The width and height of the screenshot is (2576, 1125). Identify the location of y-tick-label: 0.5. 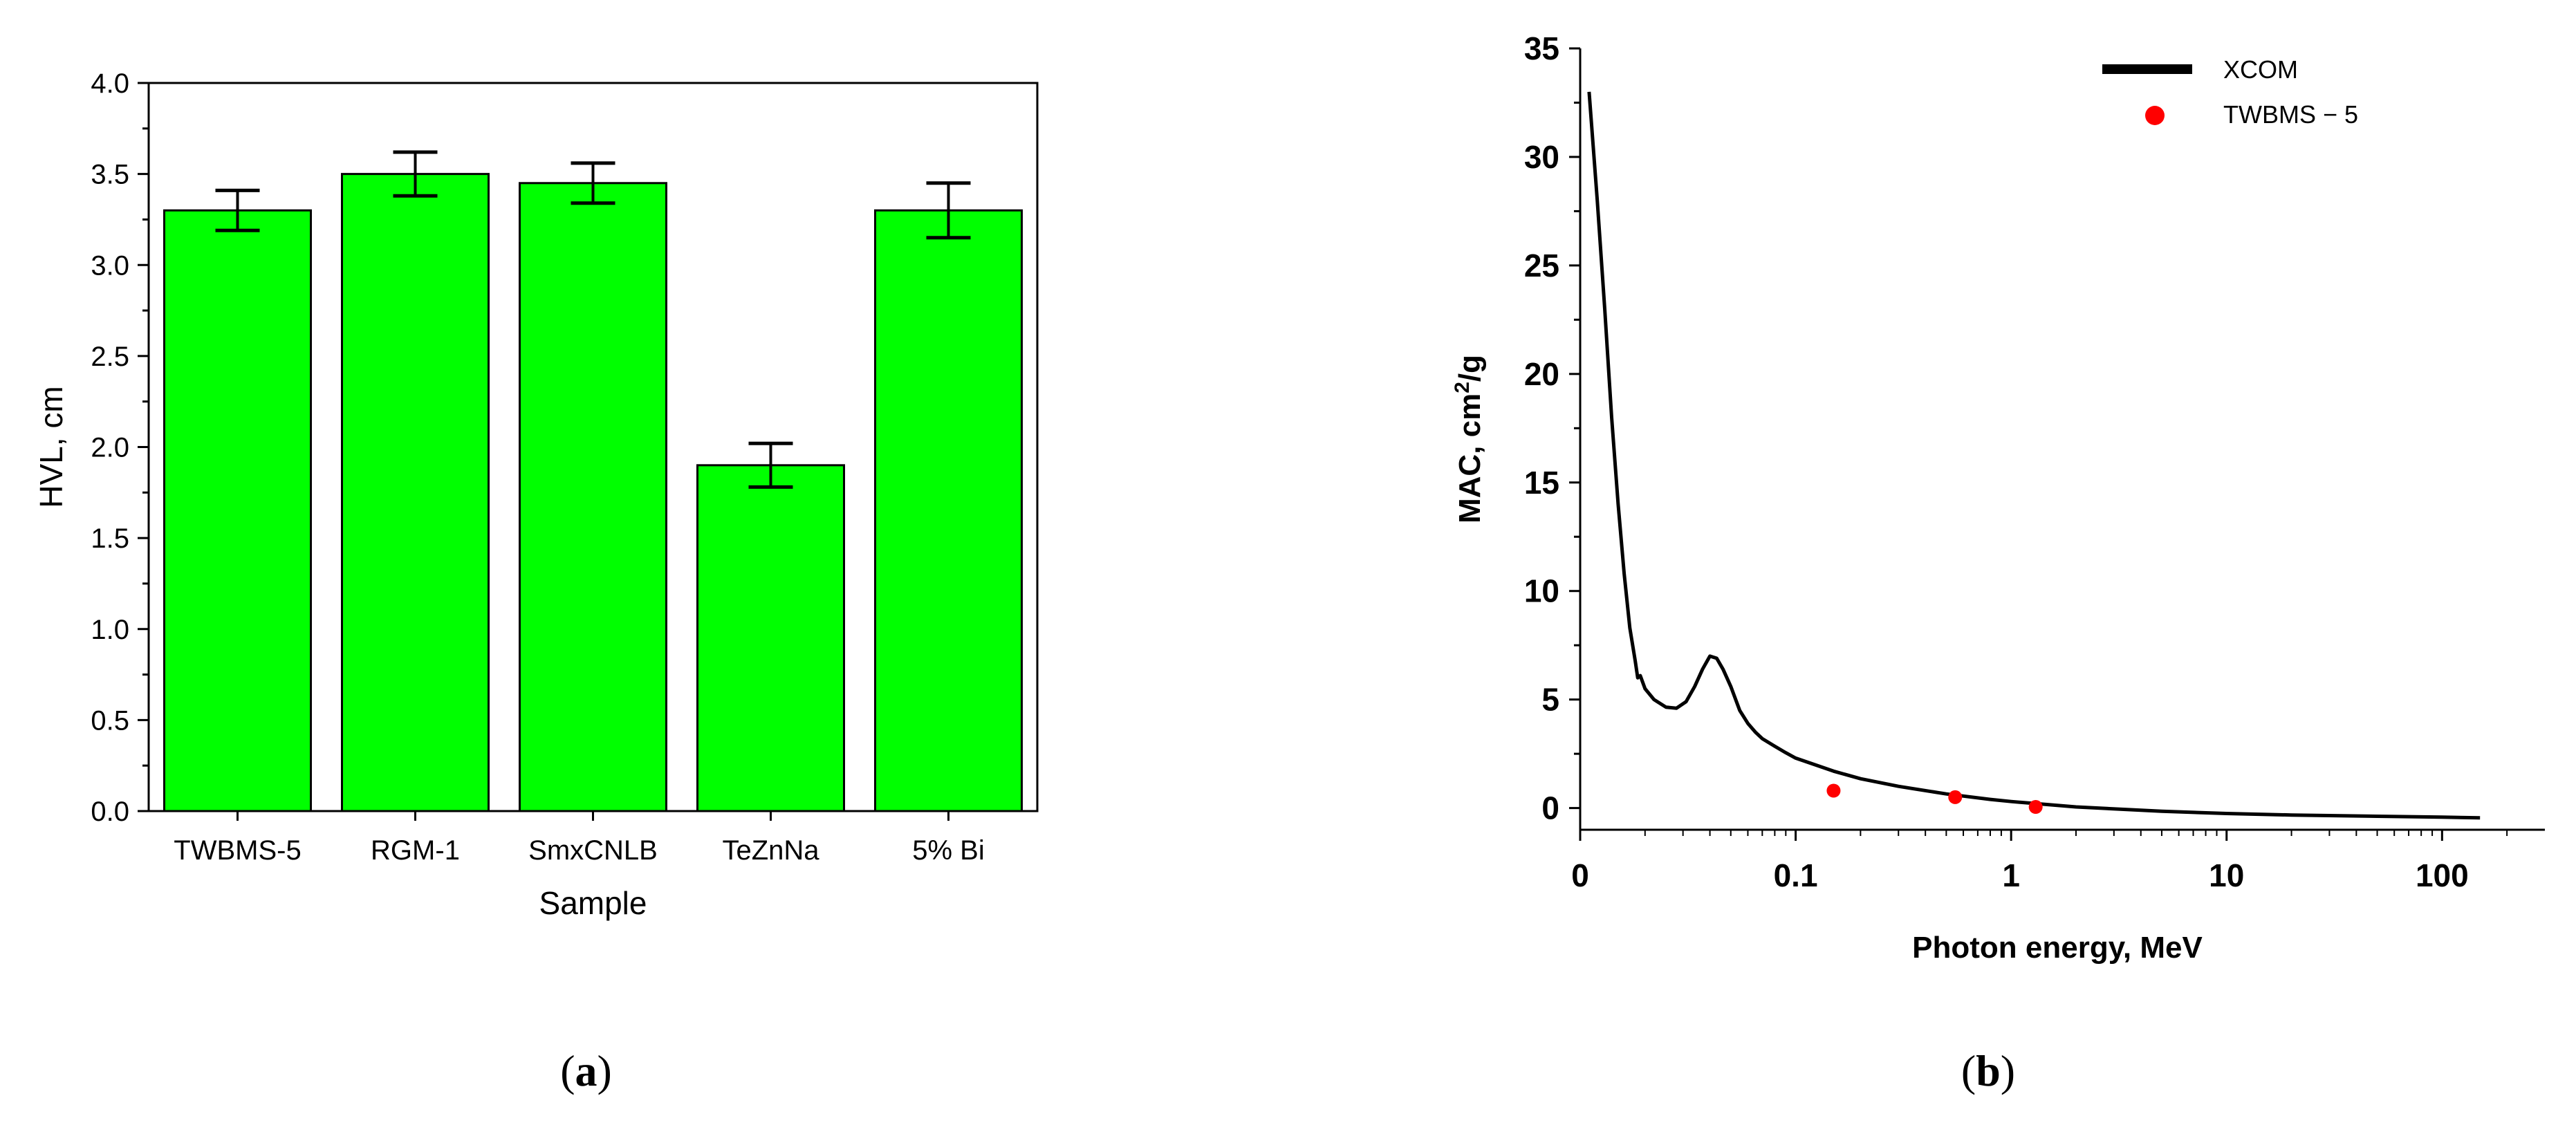
(110, 721).